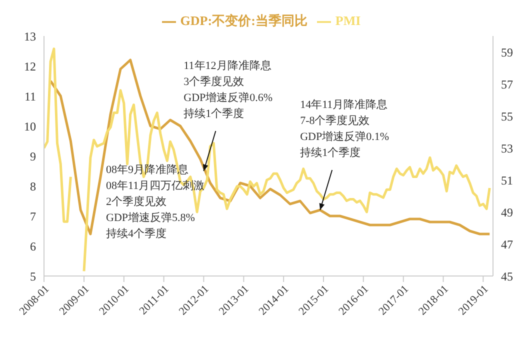 The image size is (521, 345). What do you see at coordinates (345, 128) in the screenshot?
I see `annotation: 14年11月降准降息 7-8个季度见效 GDP增速反弹0.1% 持续1个季度` at bounding box center [345, 128].